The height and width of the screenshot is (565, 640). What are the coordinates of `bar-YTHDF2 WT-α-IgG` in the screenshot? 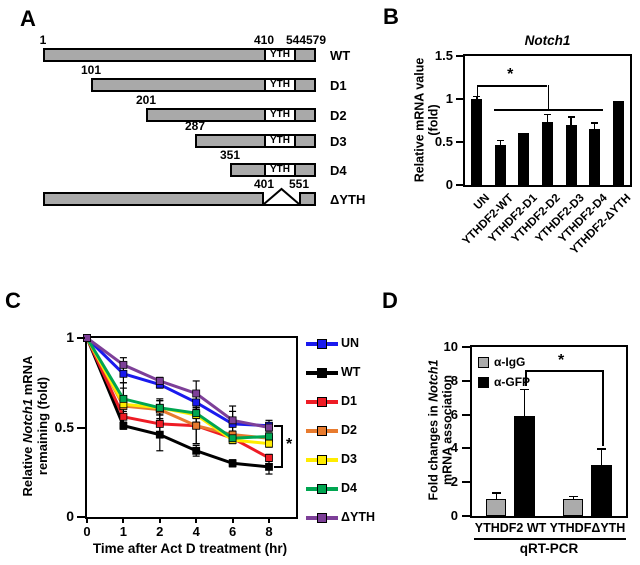 It's located at (496, 508).